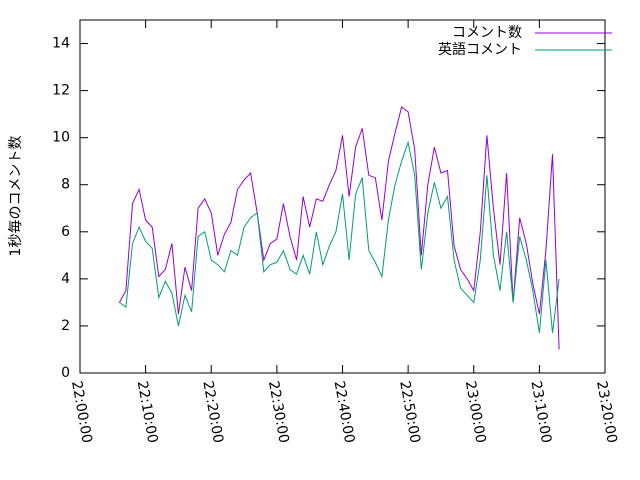 The height and width of the screenshot is (480, 640). What do you see at coordinates (65, 185) in the screenshot?
I see `y-tick-label: 8` at bounding box center [65, 185].